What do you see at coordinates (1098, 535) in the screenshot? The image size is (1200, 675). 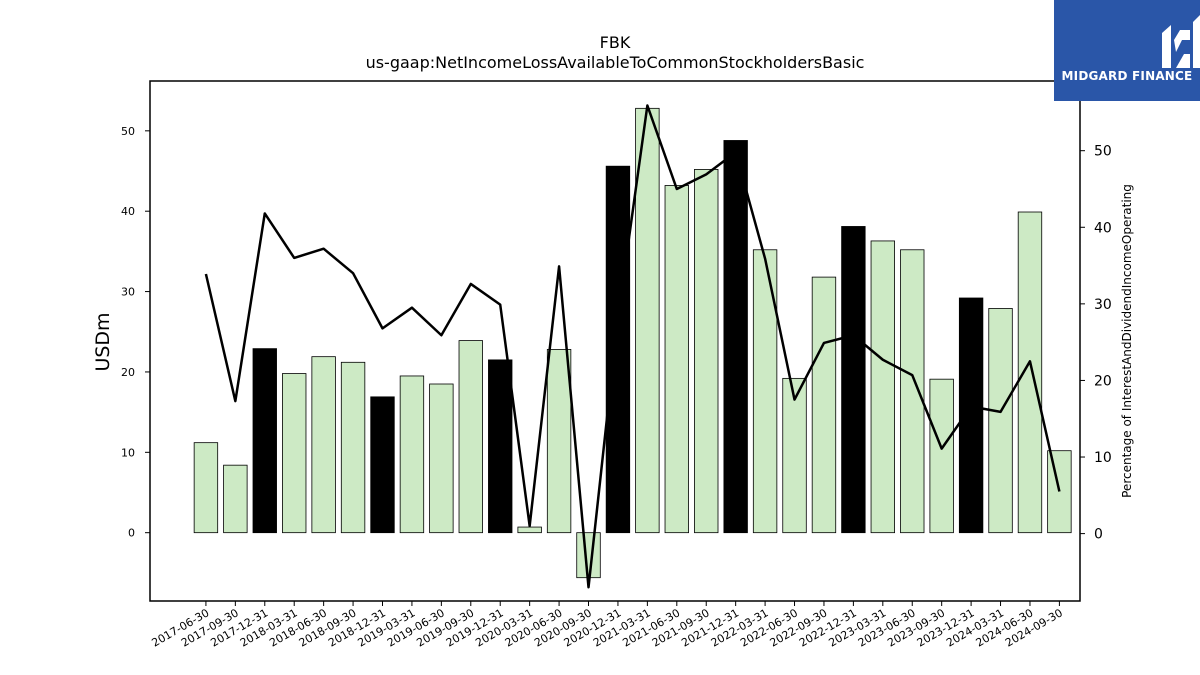 I see `y2-tick-label: 0` at bounding box center [1098, 535].